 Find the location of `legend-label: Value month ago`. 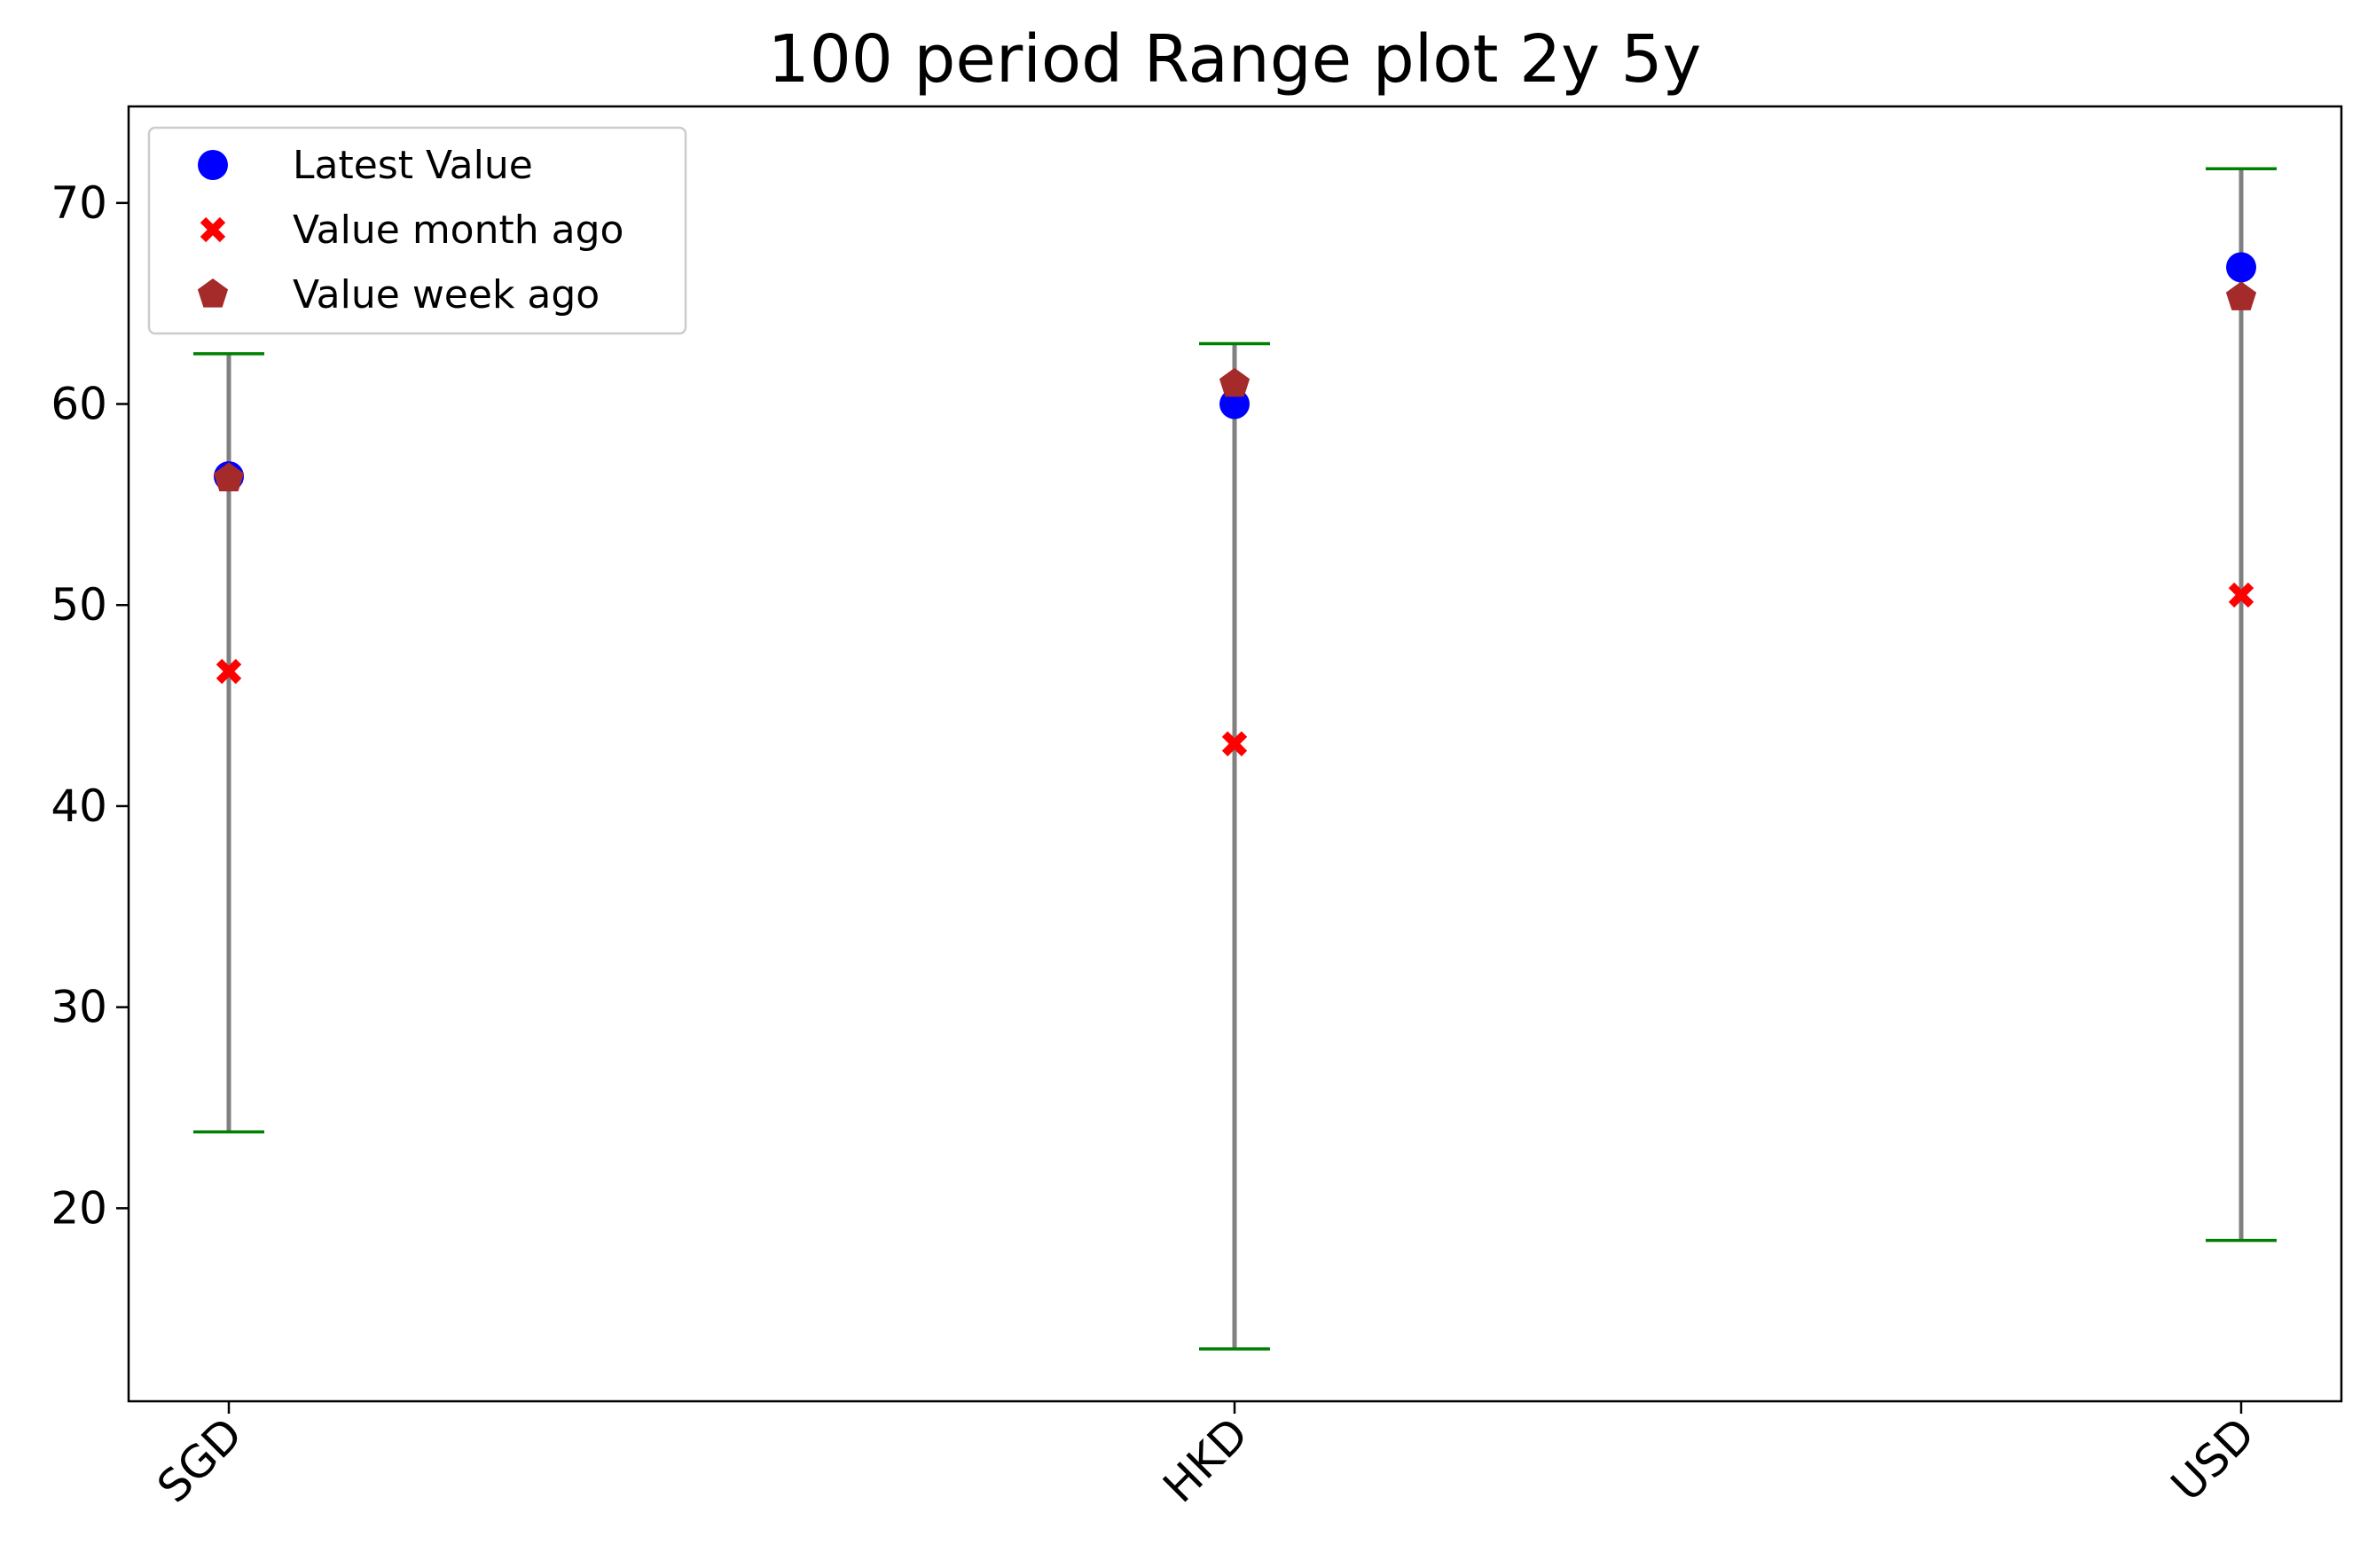

legend-label: Value month ago is located at coordinates (458, 230).